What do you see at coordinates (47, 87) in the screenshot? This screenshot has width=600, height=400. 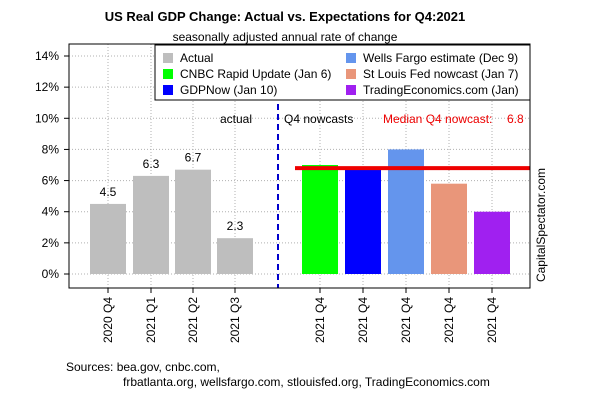 I see `y-tick-label: 12%` at bounding box center [47, 87].